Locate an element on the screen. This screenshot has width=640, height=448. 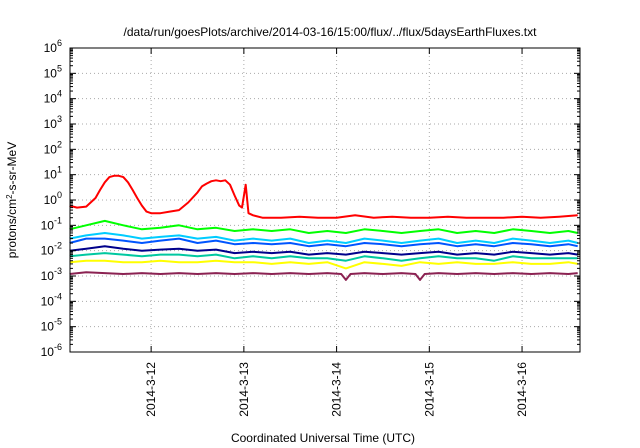
y-tick-label: 10⁻⁴ is located at coordinates (51, 299).